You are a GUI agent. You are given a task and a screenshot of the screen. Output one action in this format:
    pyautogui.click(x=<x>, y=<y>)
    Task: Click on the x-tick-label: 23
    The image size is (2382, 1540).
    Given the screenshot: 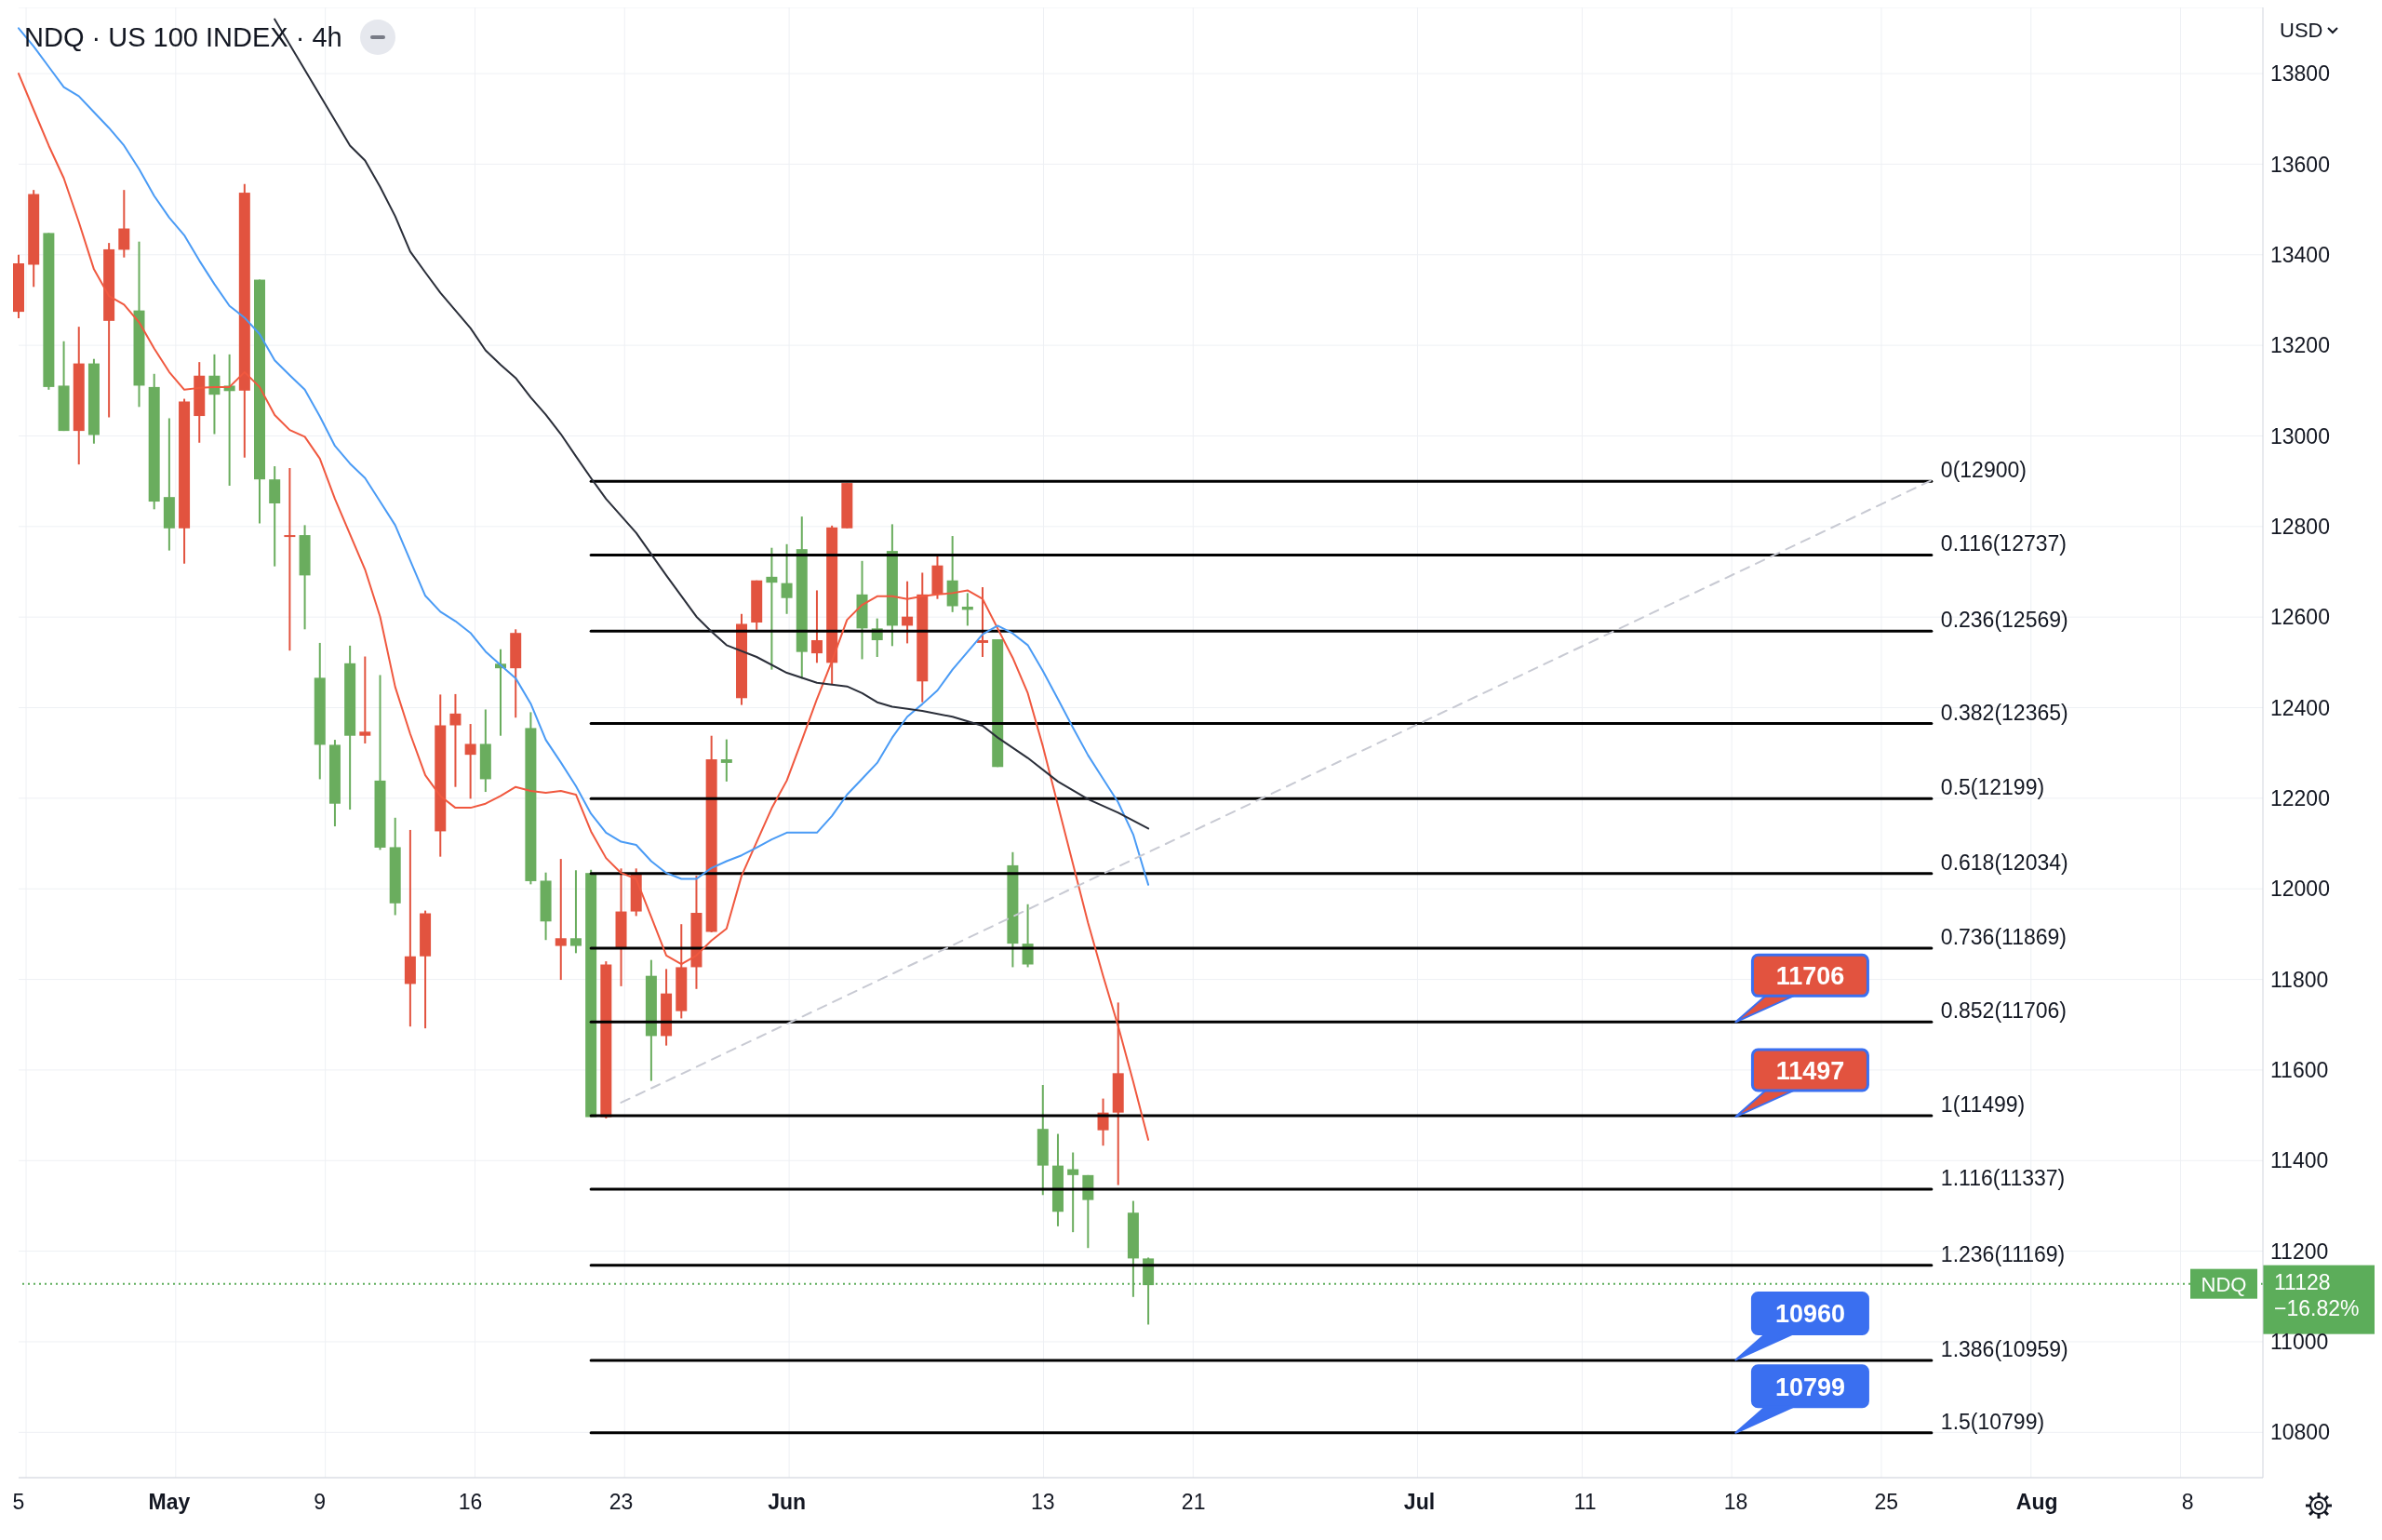 What is the action you would take?
    pyautogui.click(x=621, y=1502)
    